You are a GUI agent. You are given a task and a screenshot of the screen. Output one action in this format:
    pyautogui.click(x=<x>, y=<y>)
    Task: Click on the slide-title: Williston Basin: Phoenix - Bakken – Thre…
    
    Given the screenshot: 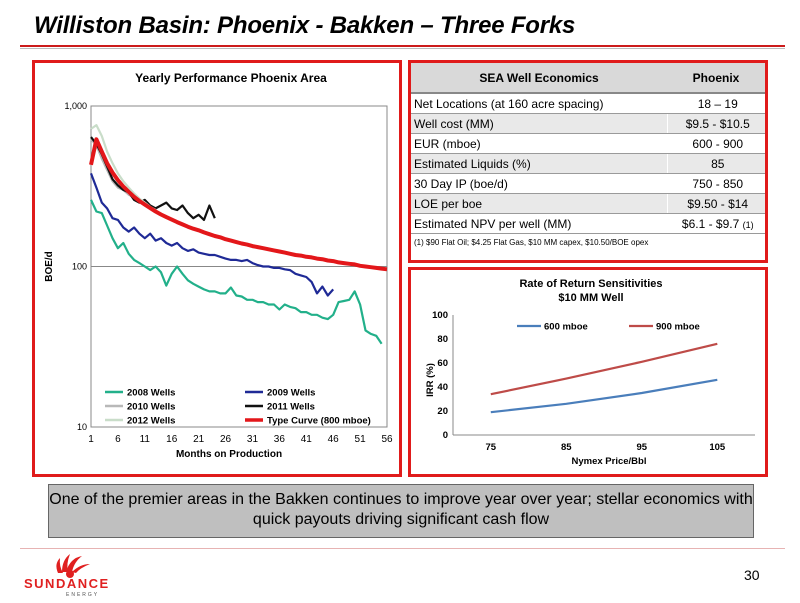 What is the action you would take?
    pyautogui.click(x=305, y=25)
    